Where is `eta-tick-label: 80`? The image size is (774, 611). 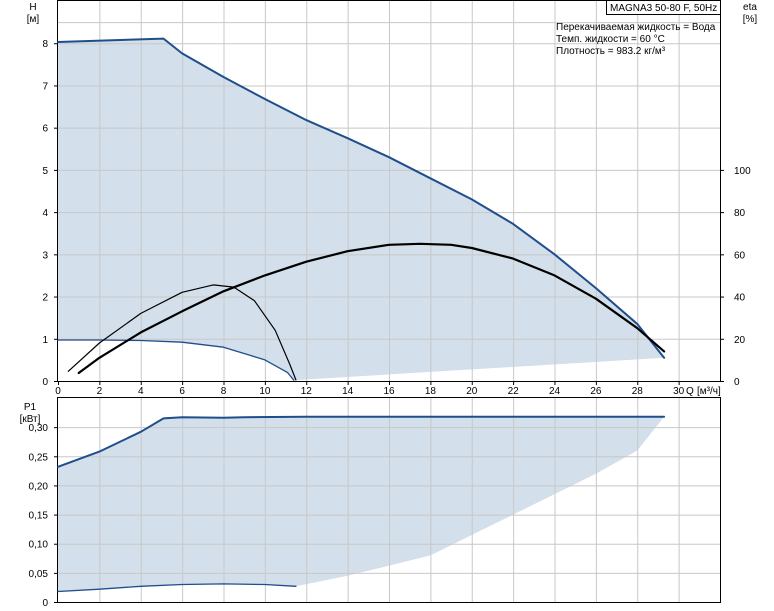
eta-tick-label: 80 is located at coordinates (740, 213).